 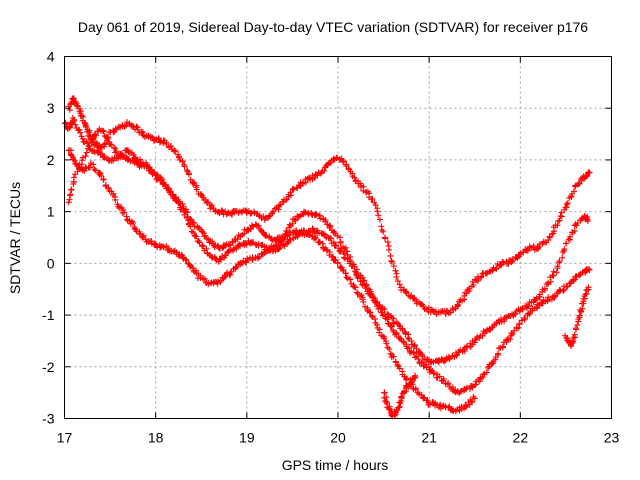 What do you see at coordinates (15, 238) in the screenshot?
I see `y-axis-label: SDTVAR / TECUs` at bounding box center [15, 238].